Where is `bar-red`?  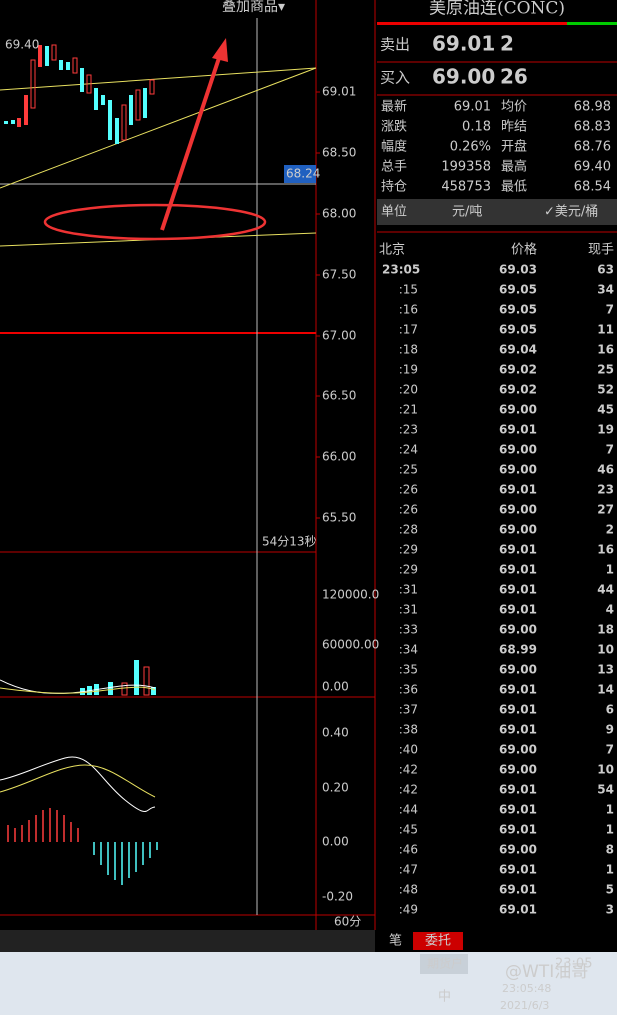
bar-red is located at coordinates (472, 23).